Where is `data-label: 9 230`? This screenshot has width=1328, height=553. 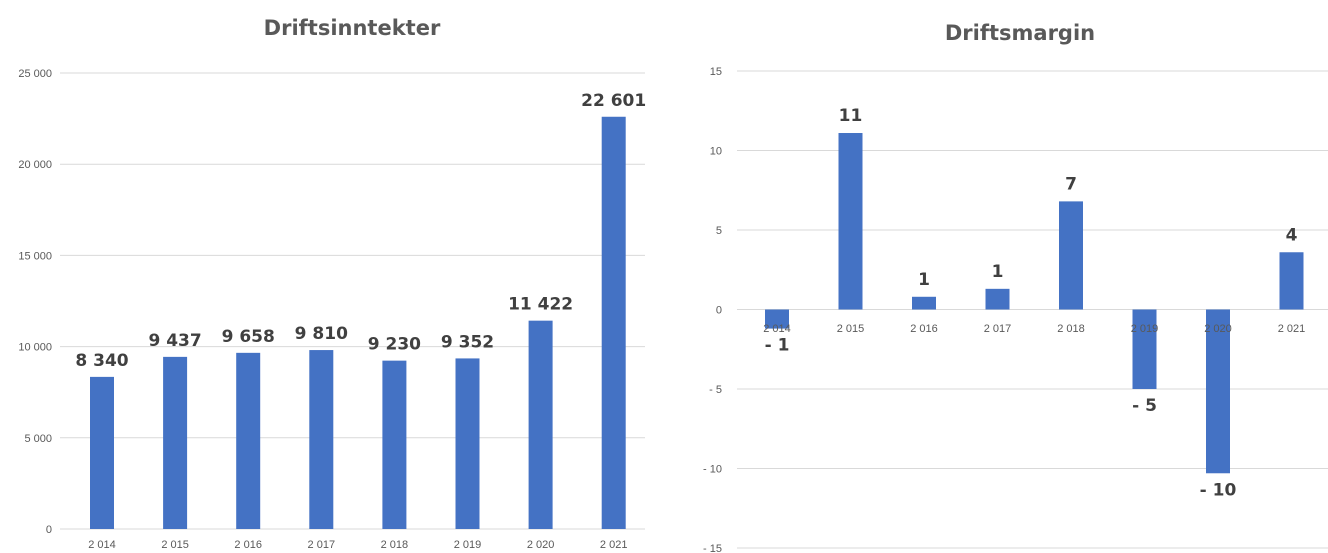
data-label: 9 230 is located at coordinates (394, 345).